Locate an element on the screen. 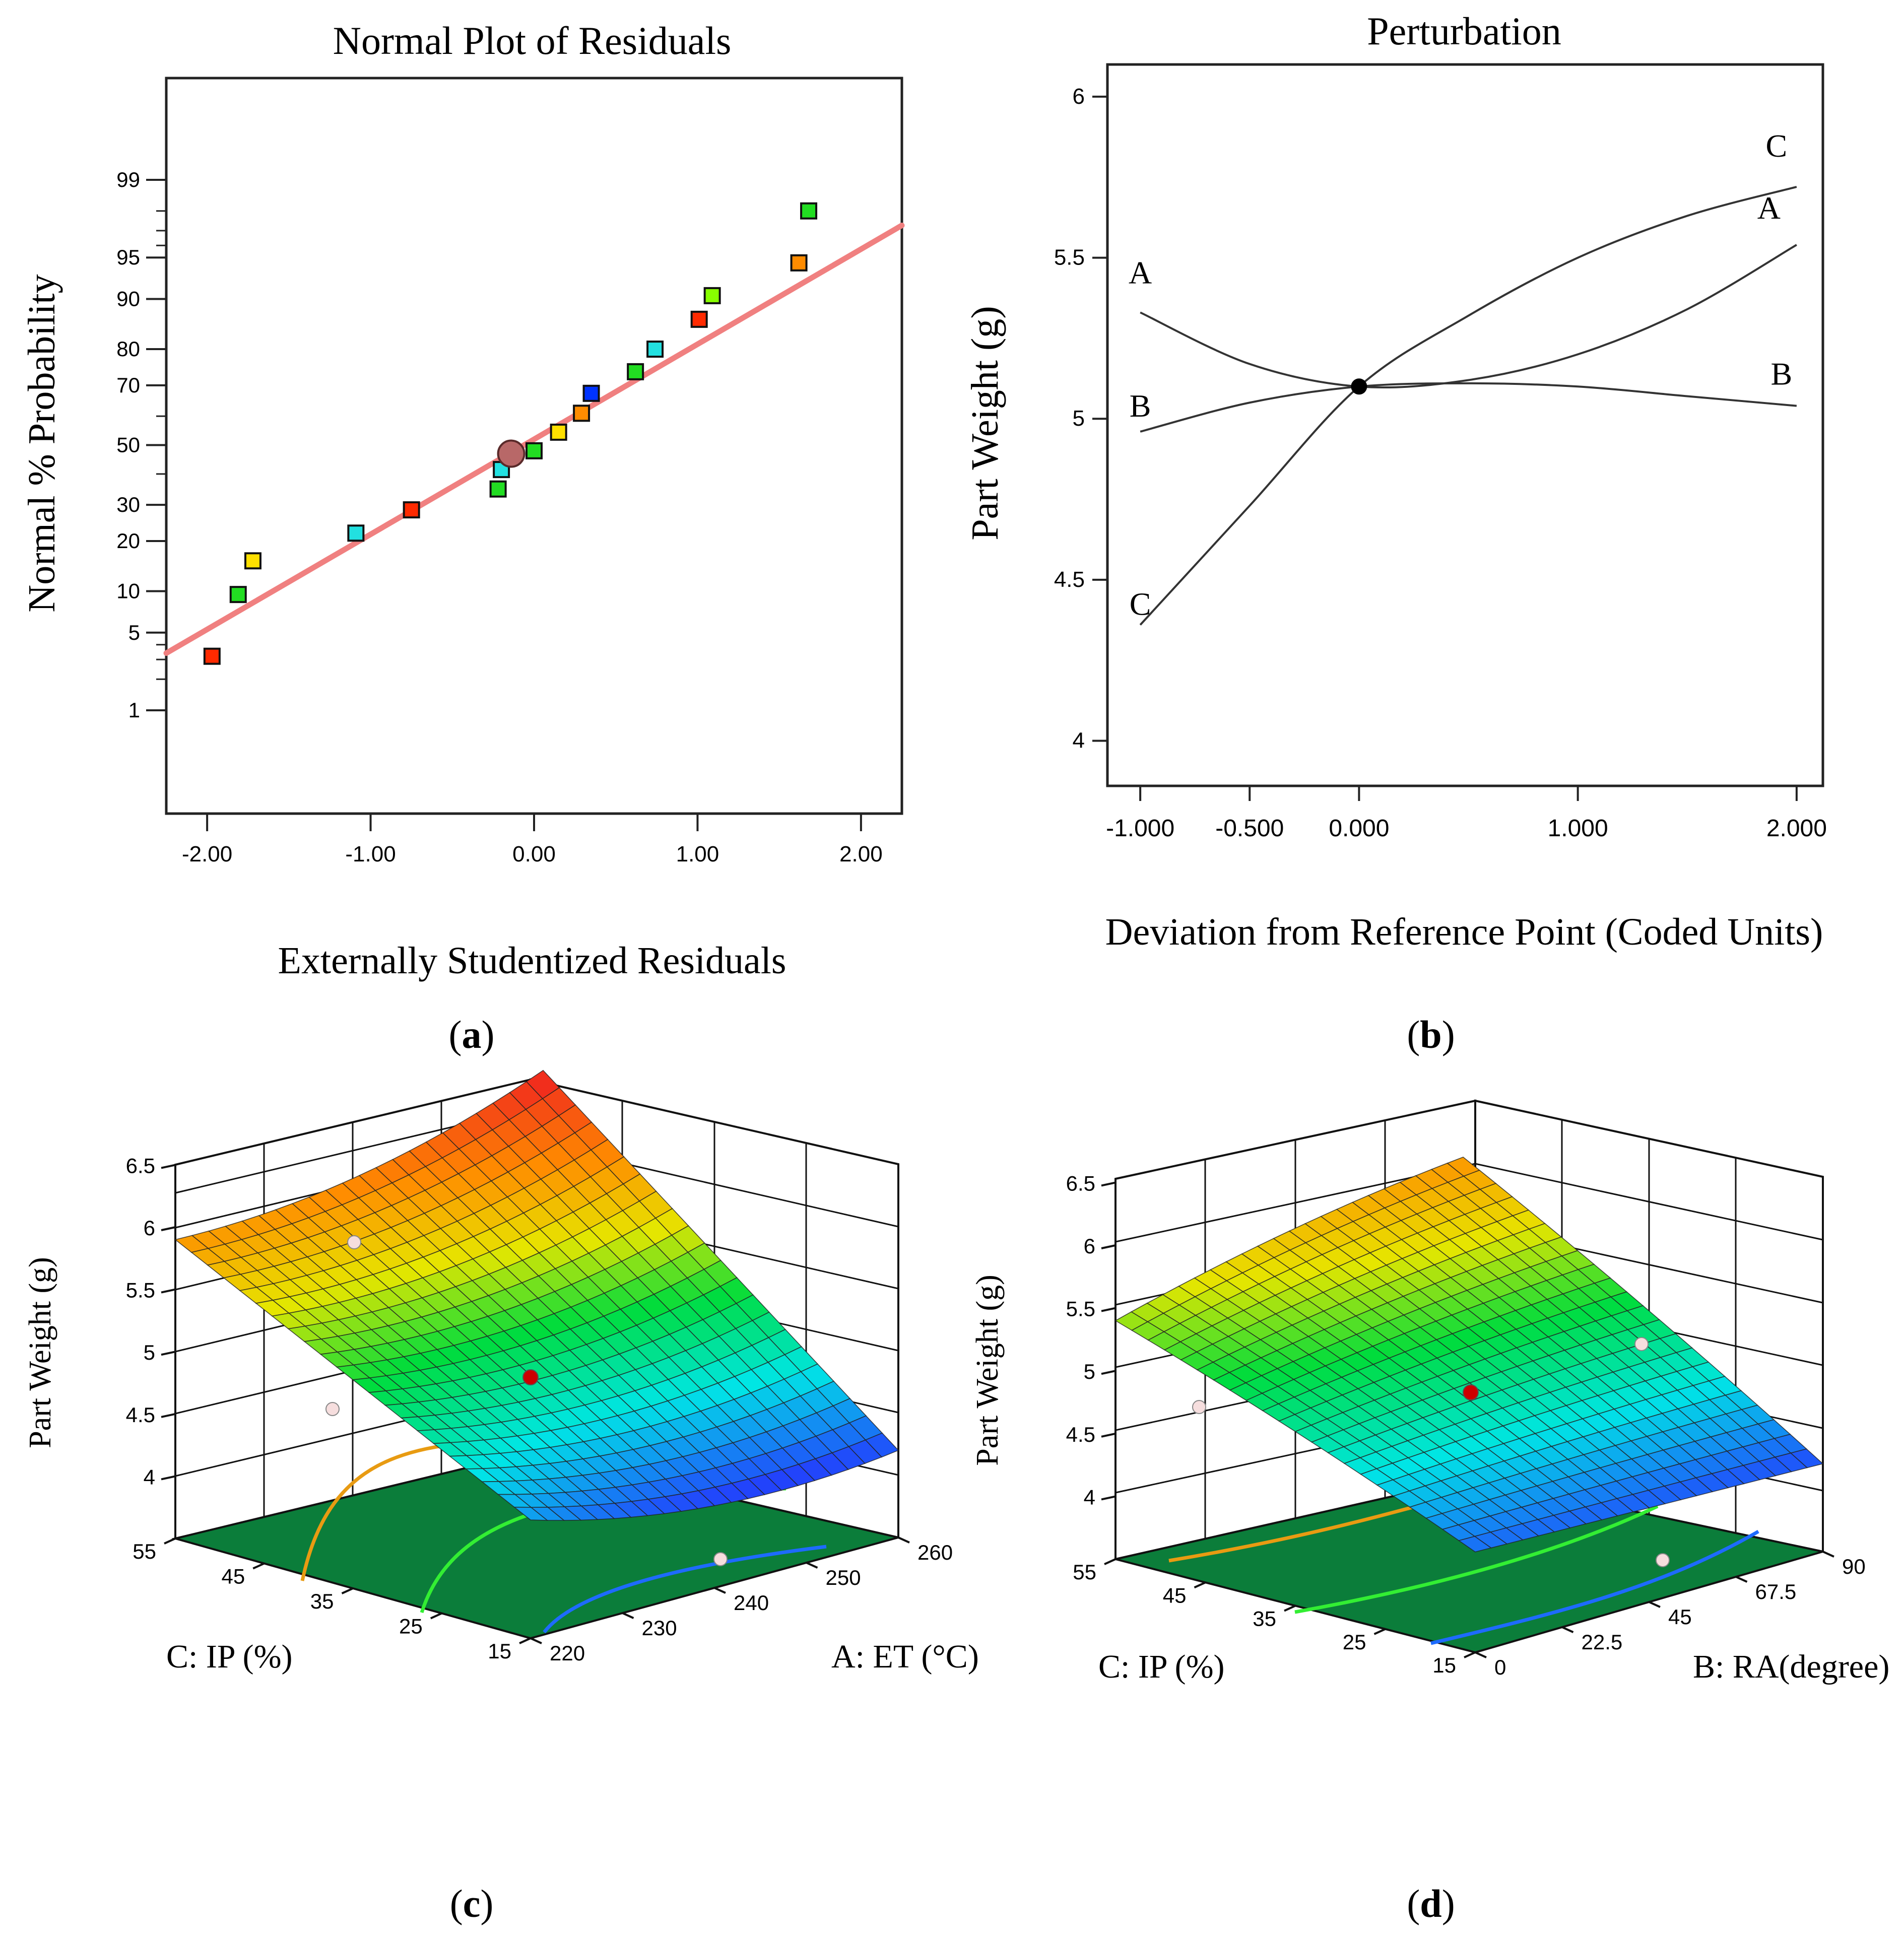 Image resolution: width=1904 pixels, height=1939 pixels. panel-a-x-ticks: -2.00 -1.00 0.00 1.00 2.00 is located at coordinates (532, 840).